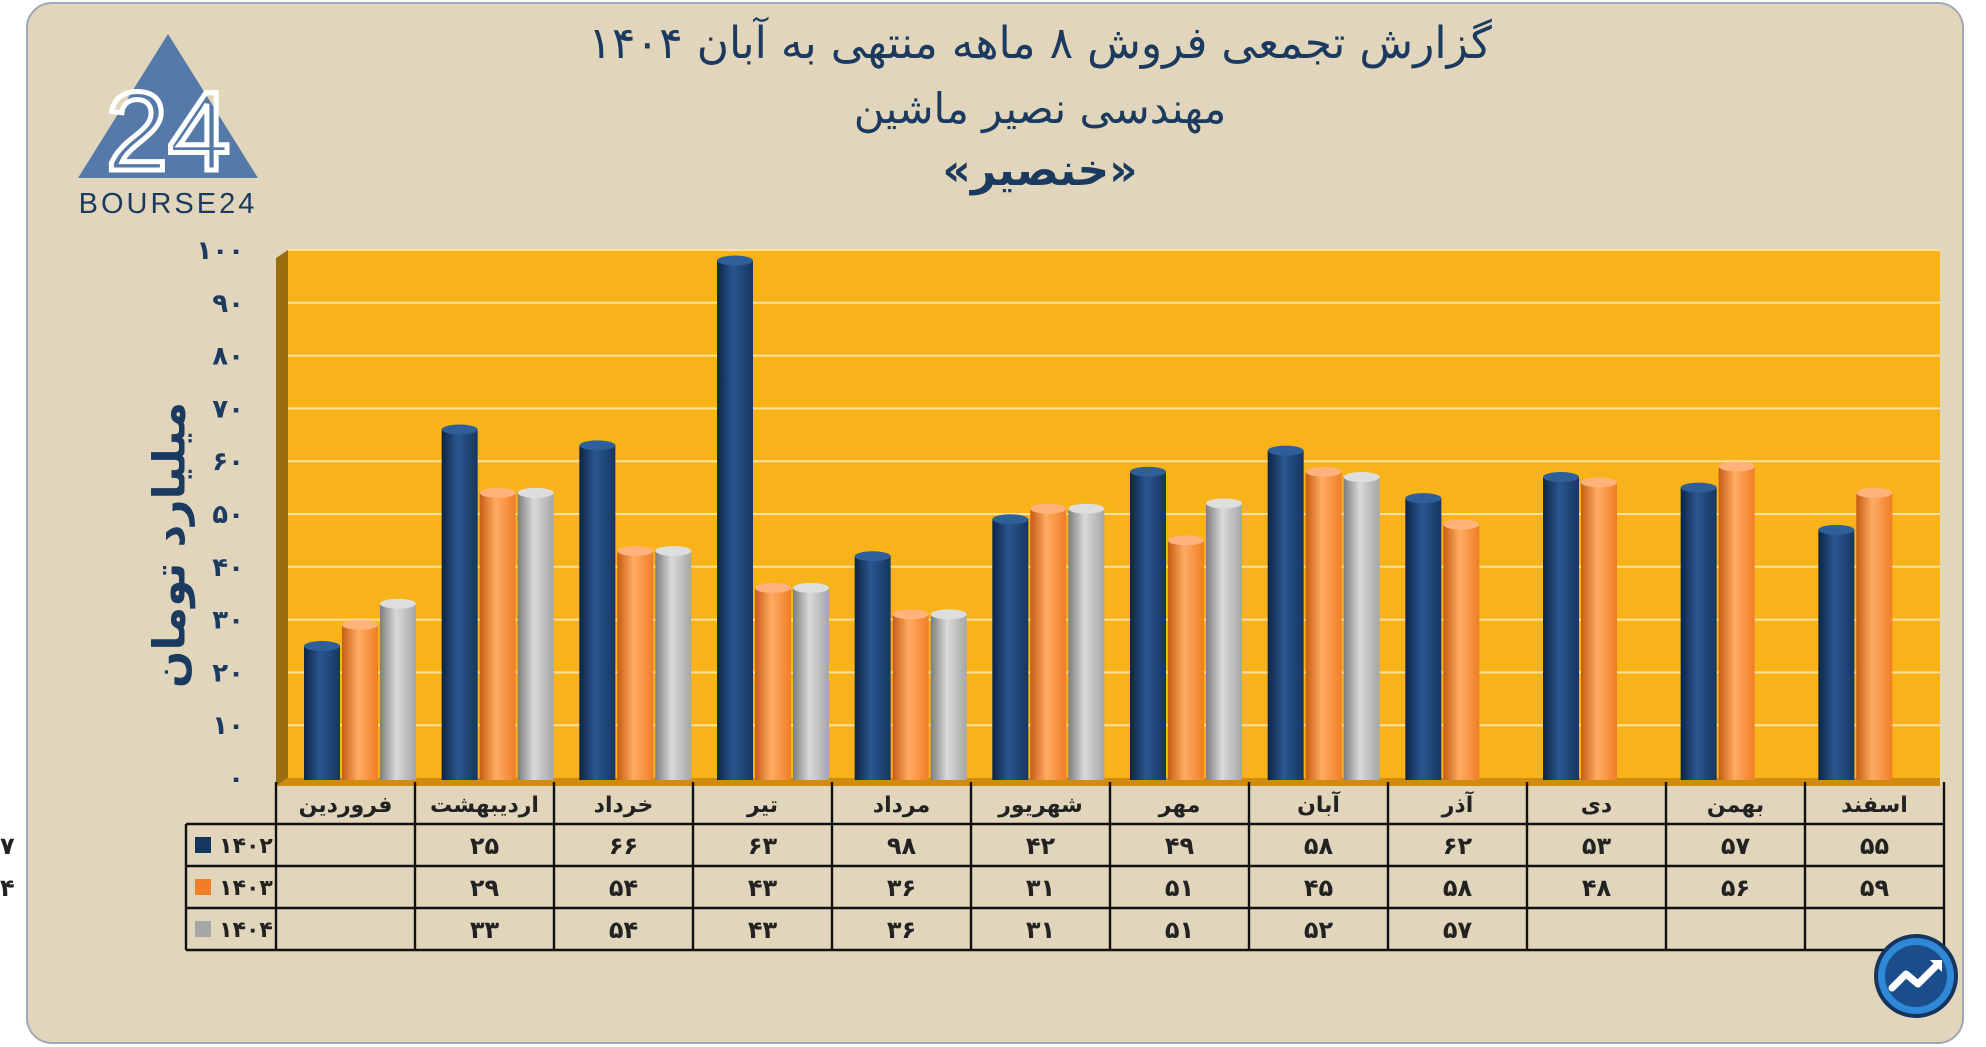 The image size is (1986, 1047). Describe the element at coordinates (1179, 888) in the screenshot. I see `data-label: ۵۱` at that location.